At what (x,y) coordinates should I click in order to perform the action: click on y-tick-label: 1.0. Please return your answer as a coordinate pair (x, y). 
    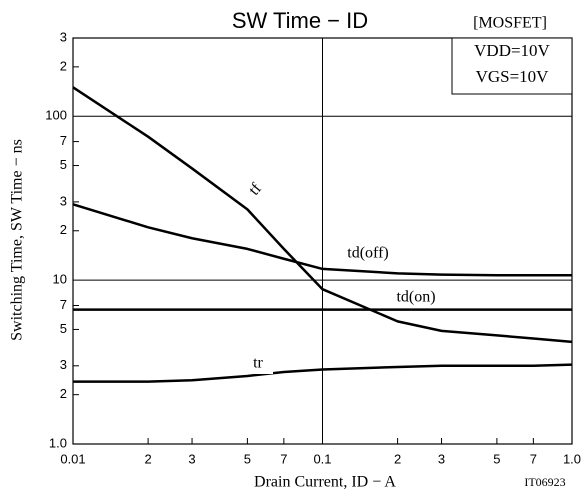
    Looking at the image, I should click on (58, 442).